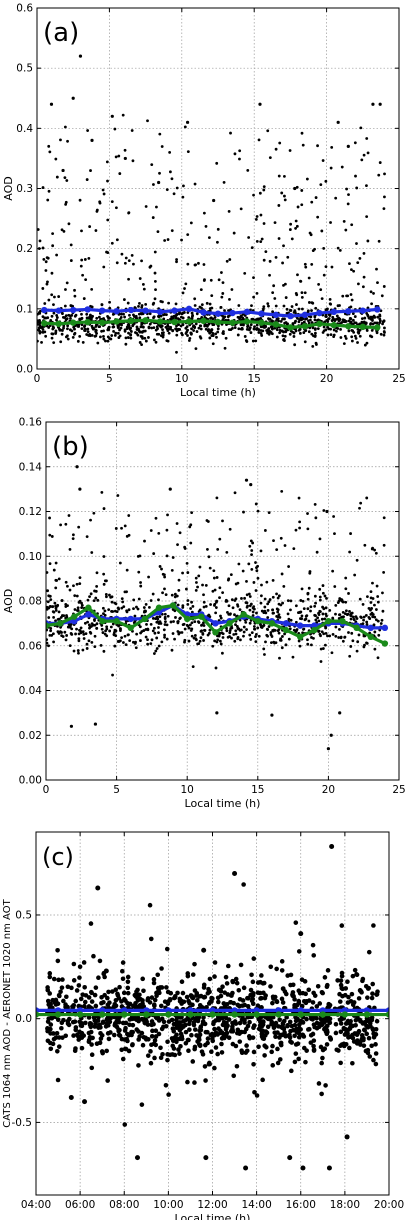 The height and width of the screenshot is (1220, 407). What do you see at coordinates (218, 392) in the screenshot?
I see `x-axis-label: Local time (h)` at bounding box center [218, 392].